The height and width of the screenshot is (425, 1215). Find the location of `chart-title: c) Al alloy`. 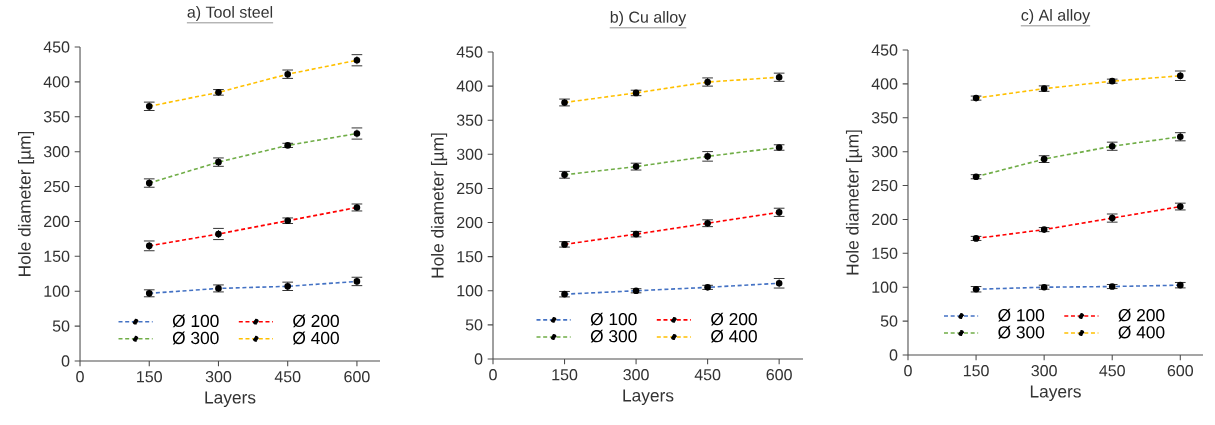

chart-title: c) Al alloy is located at coordinates (1056, 16).